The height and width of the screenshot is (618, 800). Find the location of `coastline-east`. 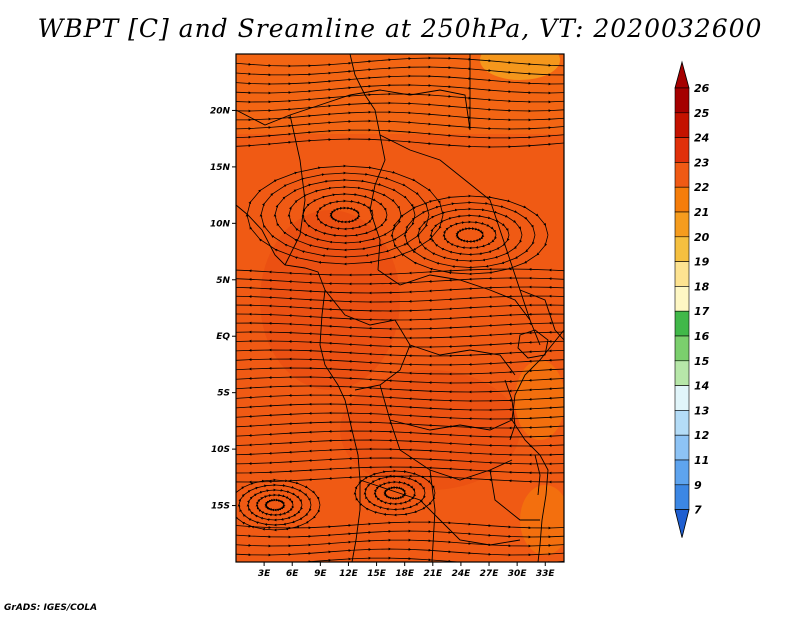

coastline-east is located at coordinates (537, 445).